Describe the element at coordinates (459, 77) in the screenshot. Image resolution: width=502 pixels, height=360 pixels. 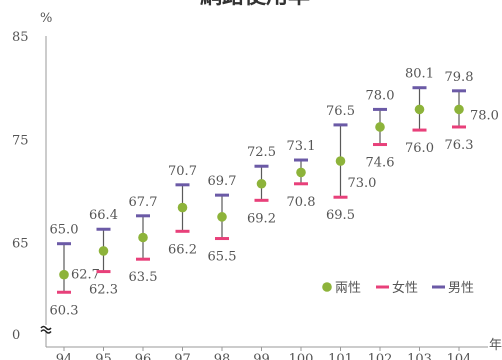
I see `male-data-label: 79.8` at that location.